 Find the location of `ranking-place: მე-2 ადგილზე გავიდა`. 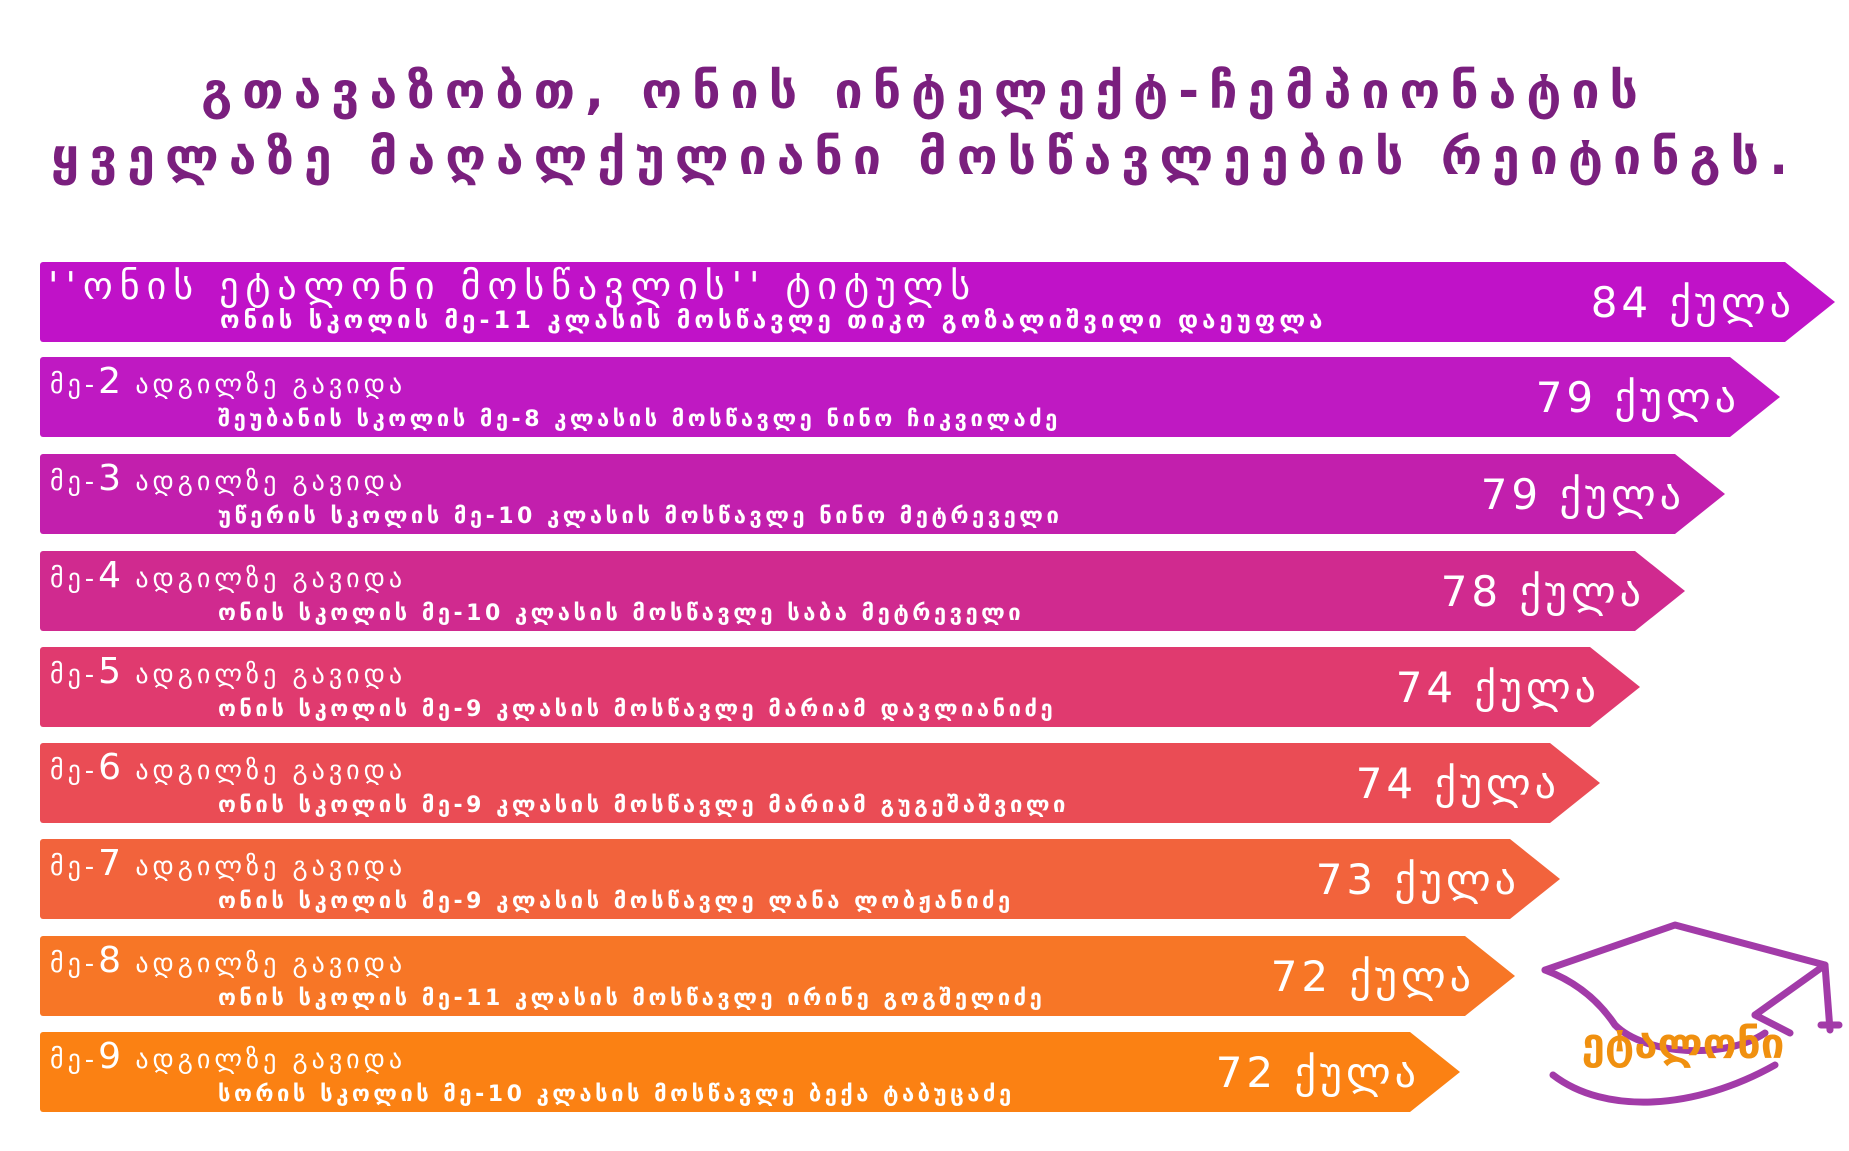

ranking-place: მე-2 ადგილზე გავიდა is located at coordinates (228, 381).